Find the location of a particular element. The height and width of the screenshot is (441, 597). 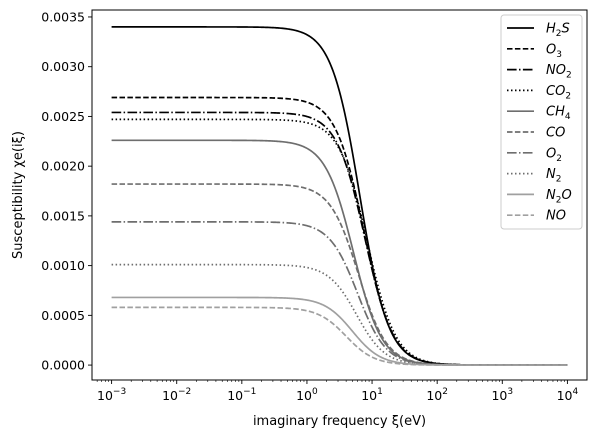

y-tick-label: 0.0030 is located at coordinates (63, 66).